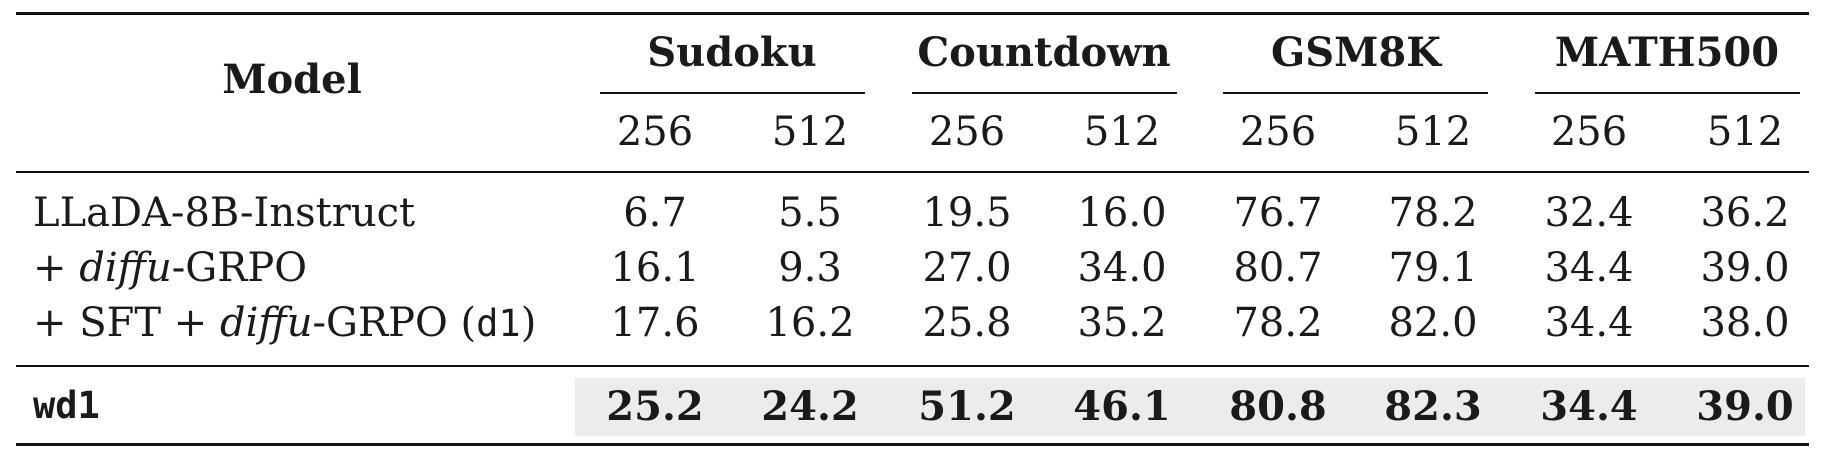 This screenshot has width=1825, height=457. Describe the element at coordinates (1745, 132) in the screenshot. I see `length-header-math500-512: 512` at that location.